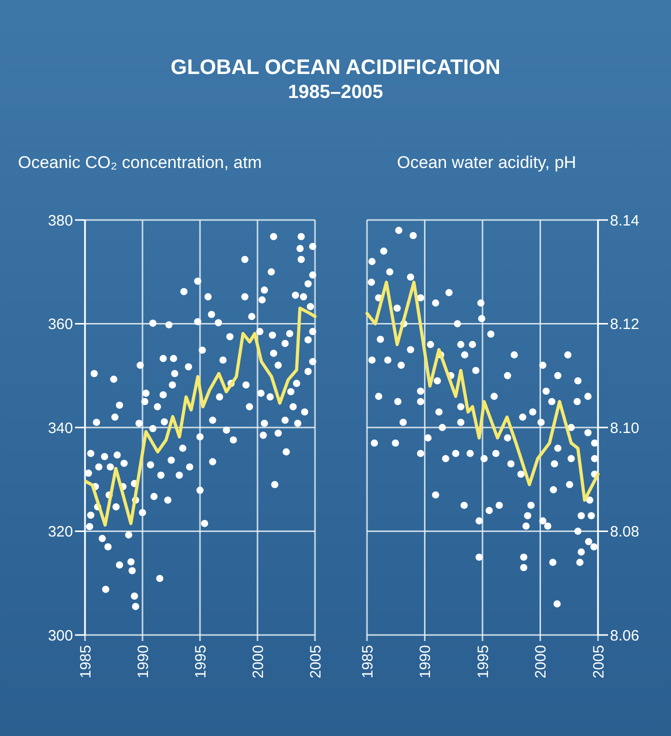 The image size is (671, 736). I want to click on y-tick-label: 300, so click(60, 635).